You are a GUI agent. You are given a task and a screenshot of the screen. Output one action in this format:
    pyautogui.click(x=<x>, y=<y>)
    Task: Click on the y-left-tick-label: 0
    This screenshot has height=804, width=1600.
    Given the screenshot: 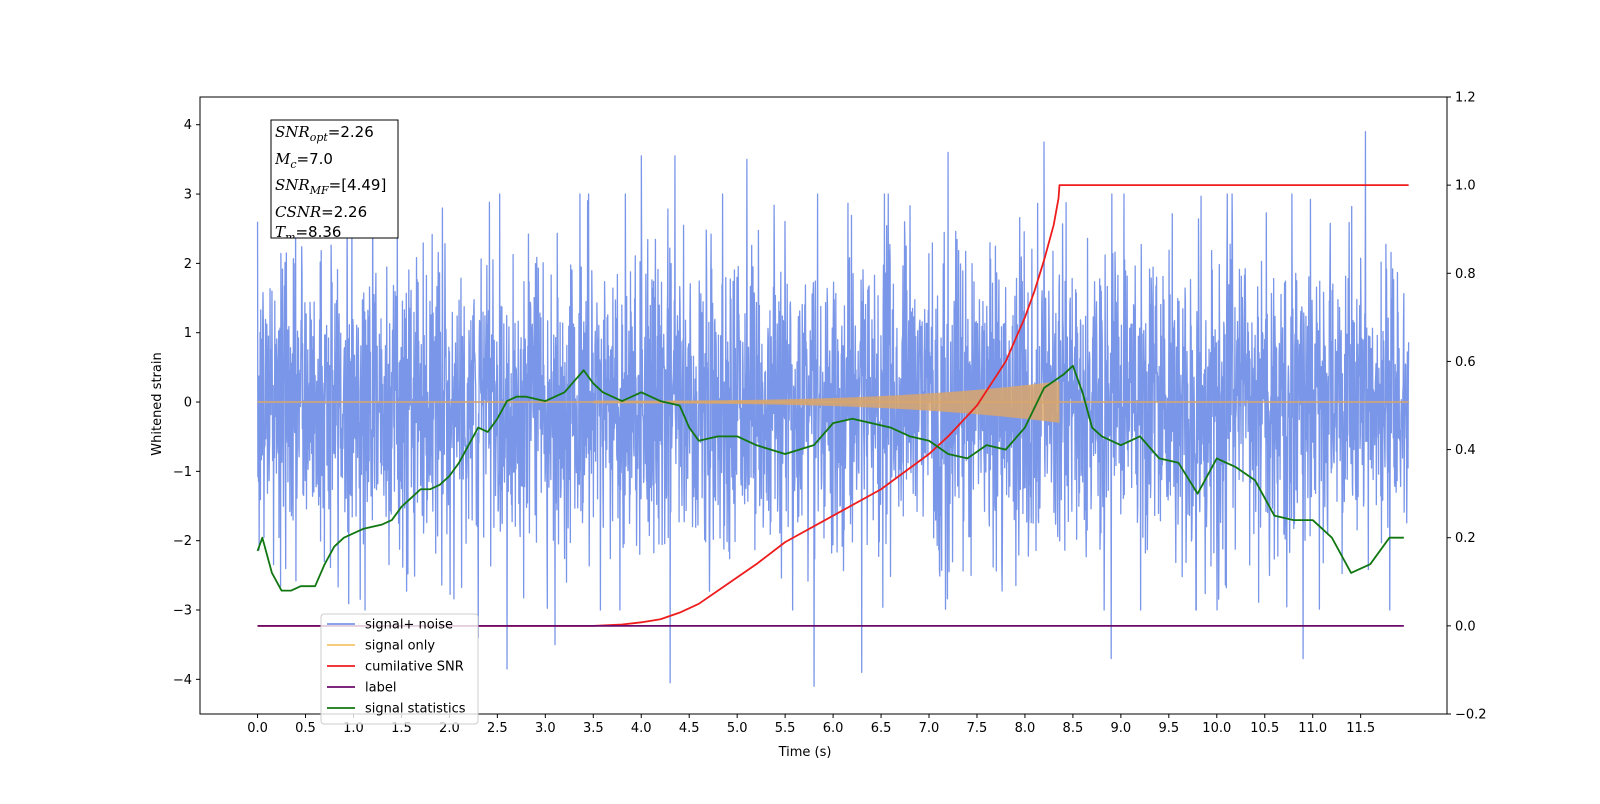 What is the action you would take?
    pyautogui.click(x=188, y=403)
    